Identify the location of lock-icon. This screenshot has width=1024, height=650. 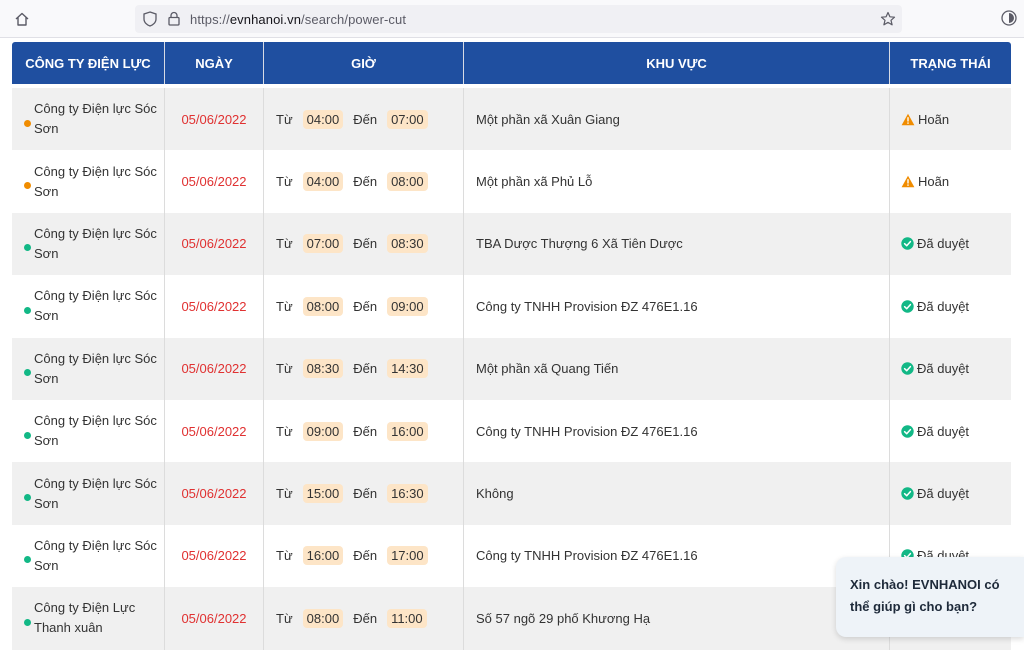
(174, 21).